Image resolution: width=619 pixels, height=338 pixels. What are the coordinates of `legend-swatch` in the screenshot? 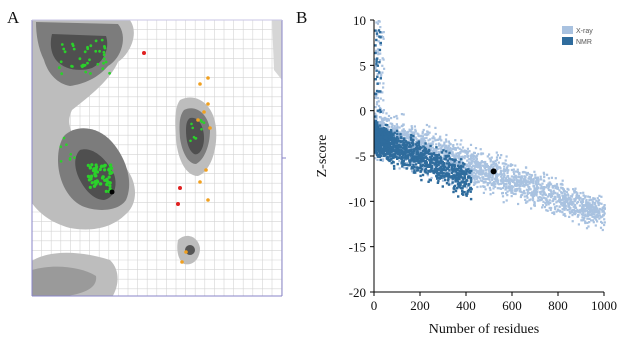 It's located at (567, 30).